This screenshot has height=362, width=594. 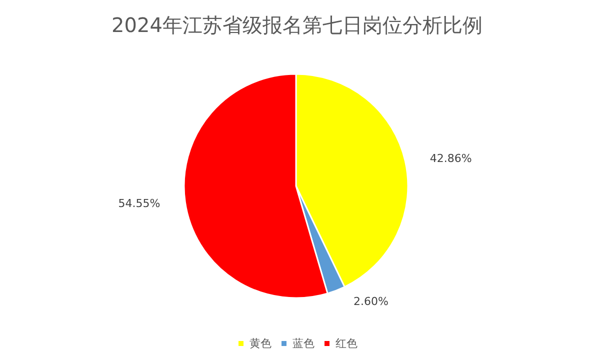 What do you see at coordinates (451, 158) in the screenshot?
I see `data-label: 42.86%` at bounding box center [451, 158].